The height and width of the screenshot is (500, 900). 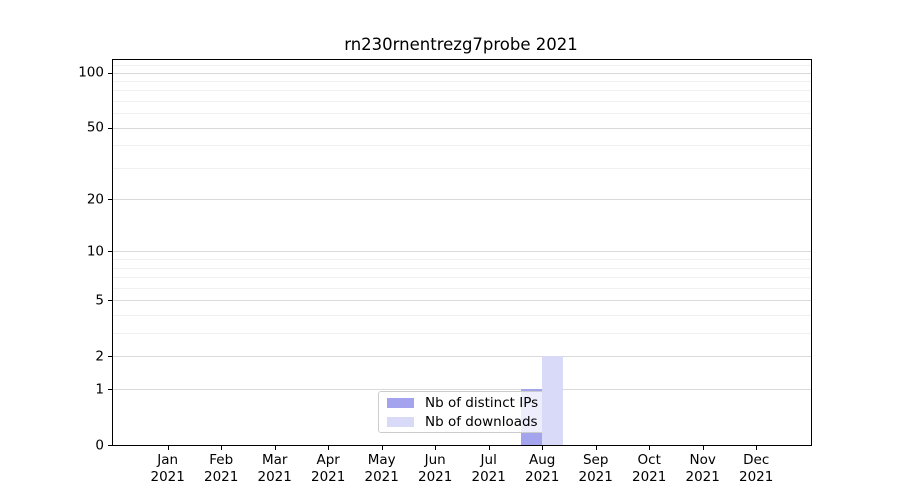 What do you see at coordinates (488, 468) in the screenshot?
I see `x-tick-label-jul: Jul 2021` at bounding box center [488, 468].